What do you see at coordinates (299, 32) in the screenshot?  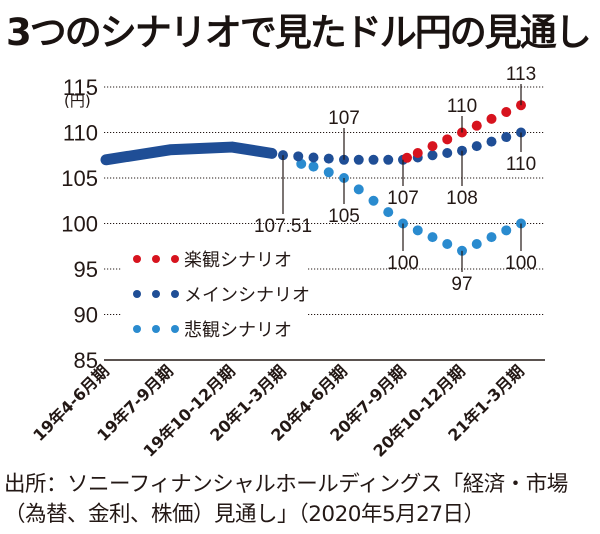 I see `chart-title: 3つのシナリオで見たドル円の見通し` at bounding box center [299, 32].